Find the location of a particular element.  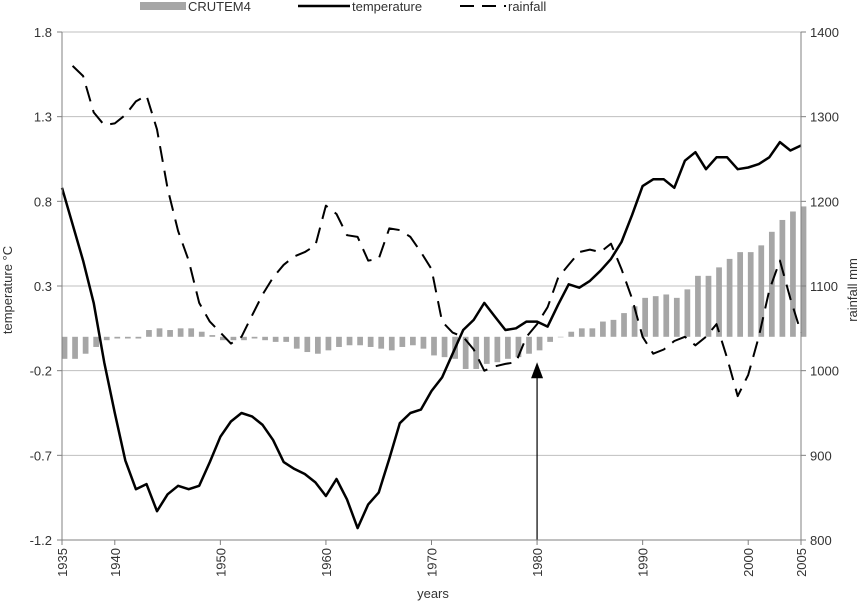

bar-crutem4-1997 is located at coordinates (719, 302).